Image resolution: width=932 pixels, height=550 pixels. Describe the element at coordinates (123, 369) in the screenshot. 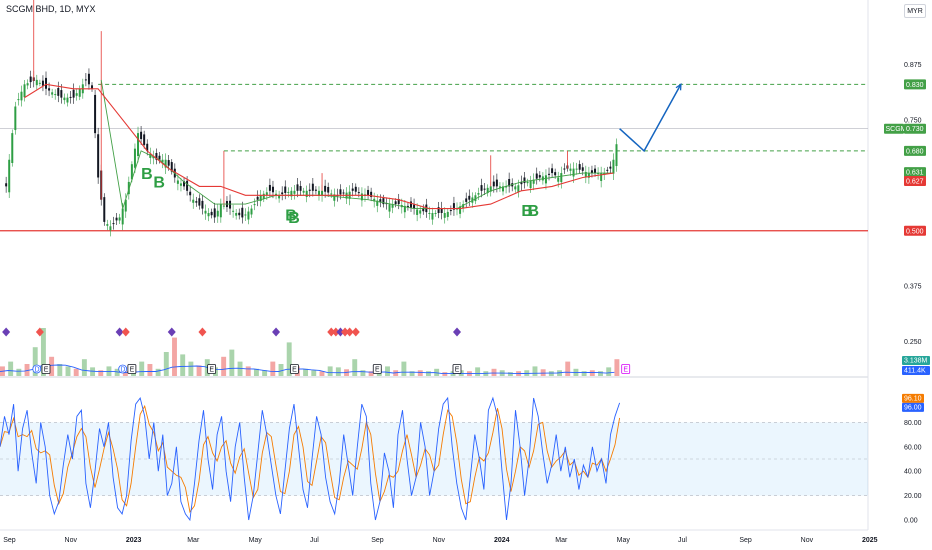

I see `dividend-marker-bg` at that location.